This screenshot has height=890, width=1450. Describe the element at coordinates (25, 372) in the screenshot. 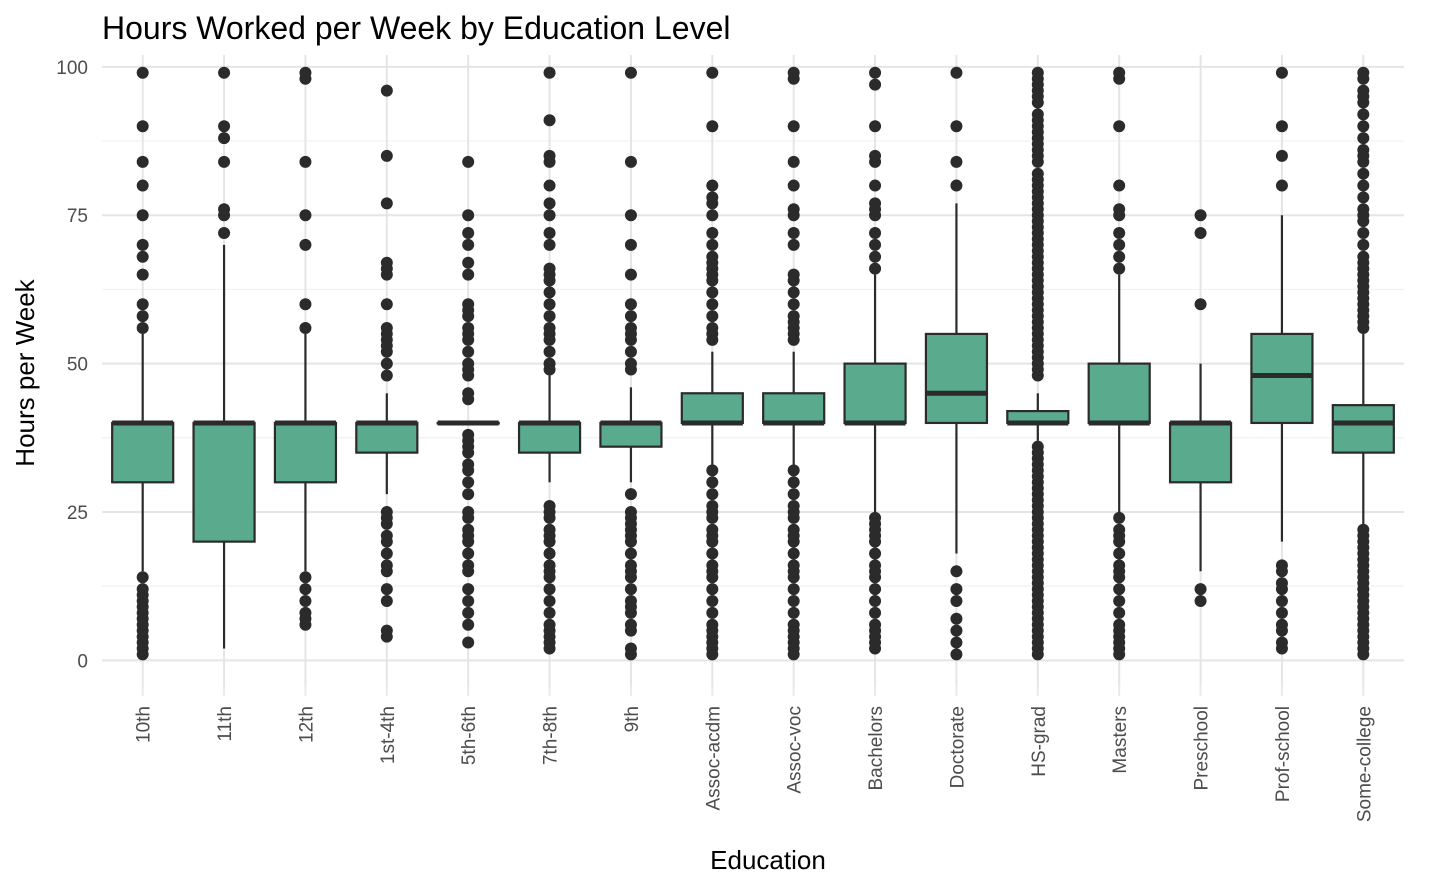

I see `y-axis-title: Hours per Week` at that location.